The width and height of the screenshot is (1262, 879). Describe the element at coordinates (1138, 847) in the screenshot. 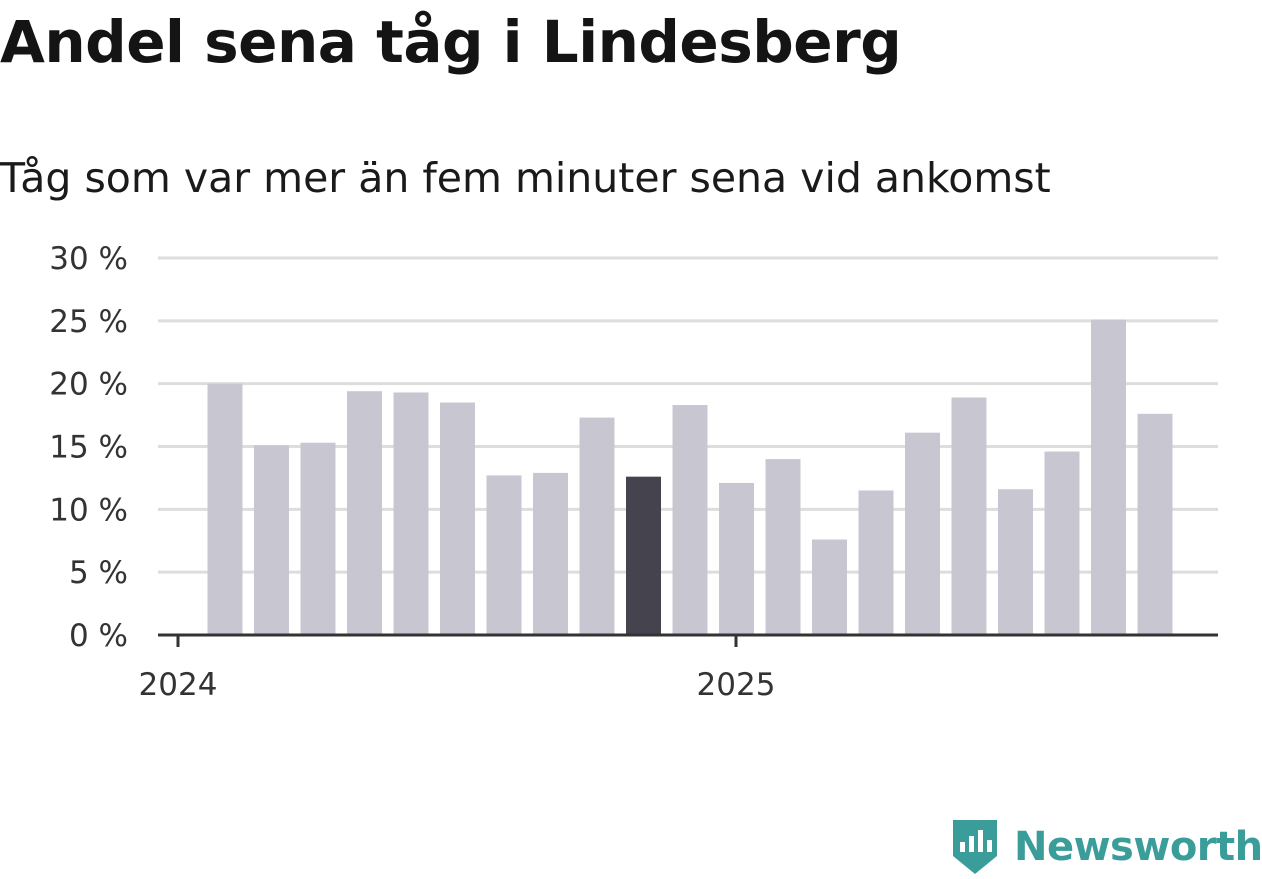

I see `brand-name: Newsworthy` at that location.